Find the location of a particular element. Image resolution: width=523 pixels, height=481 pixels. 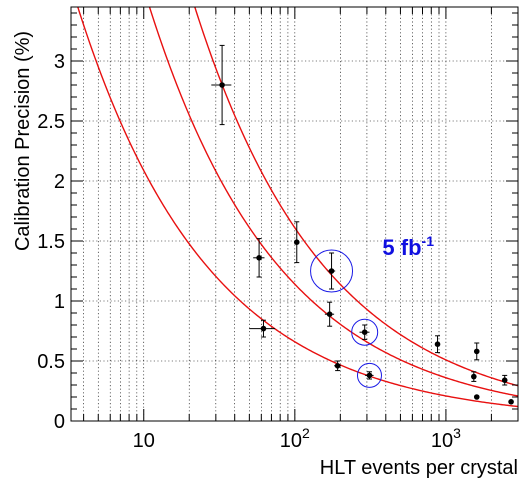

x-tick-label: 10³ is located at coordinates (446, 438).